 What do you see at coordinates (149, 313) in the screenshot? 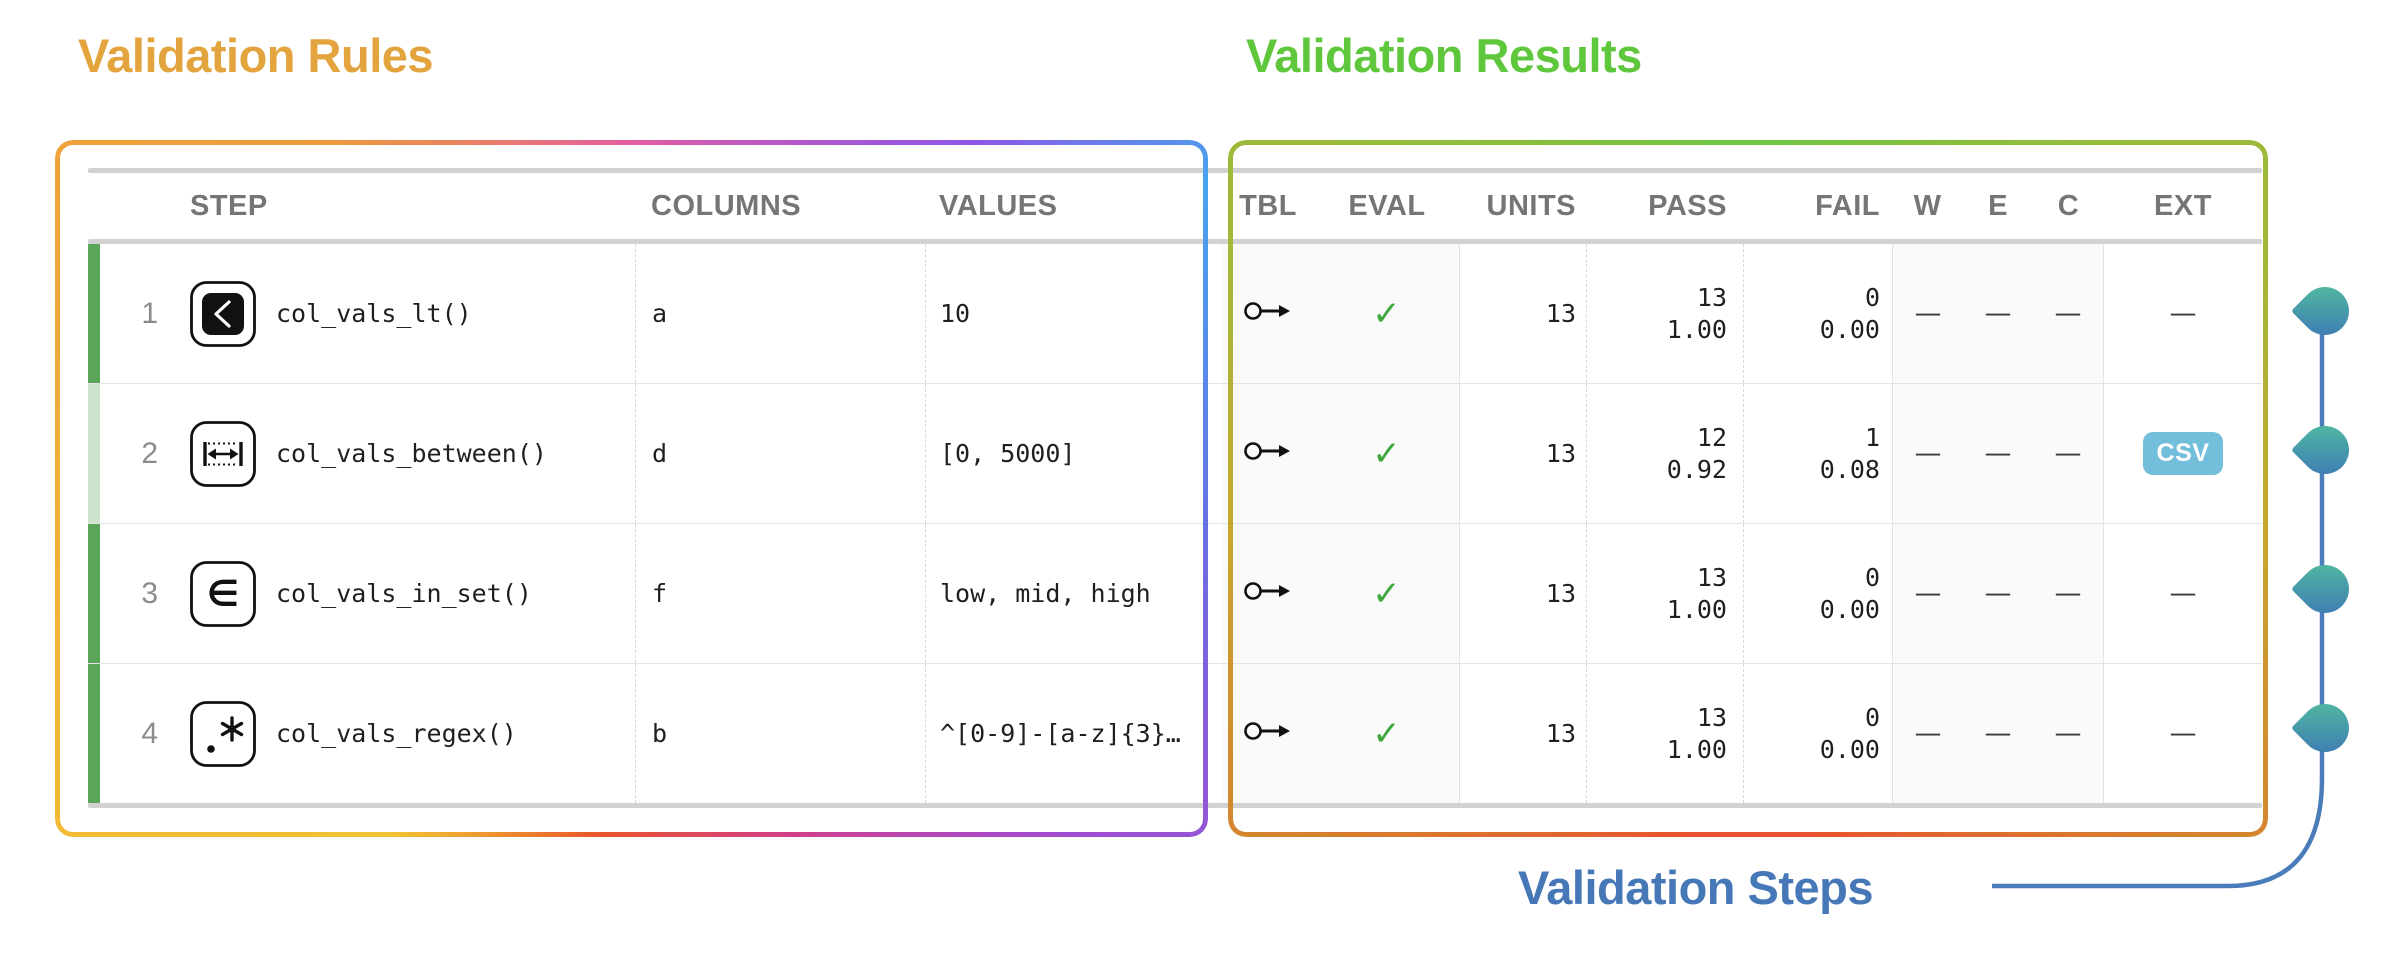
I see `step-number: 1` at bounding box center [149, 313].